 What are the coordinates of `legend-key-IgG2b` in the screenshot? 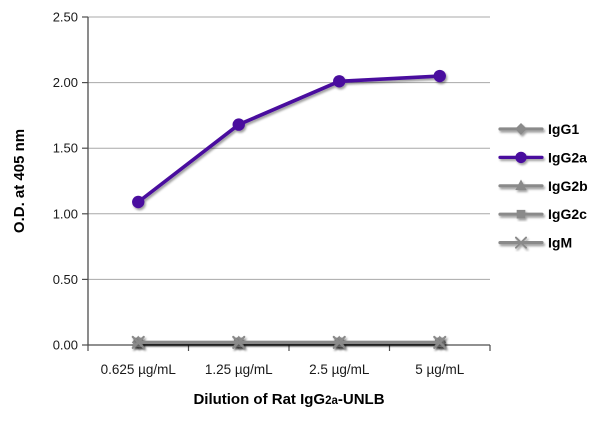 It's located at (521, 185).